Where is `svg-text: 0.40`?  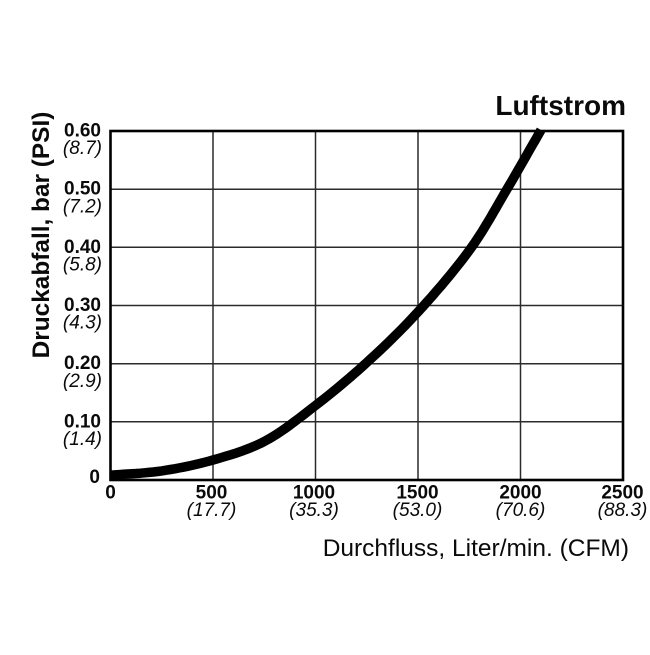
svg-text: 0.40 is located at coordinates (82, 247).